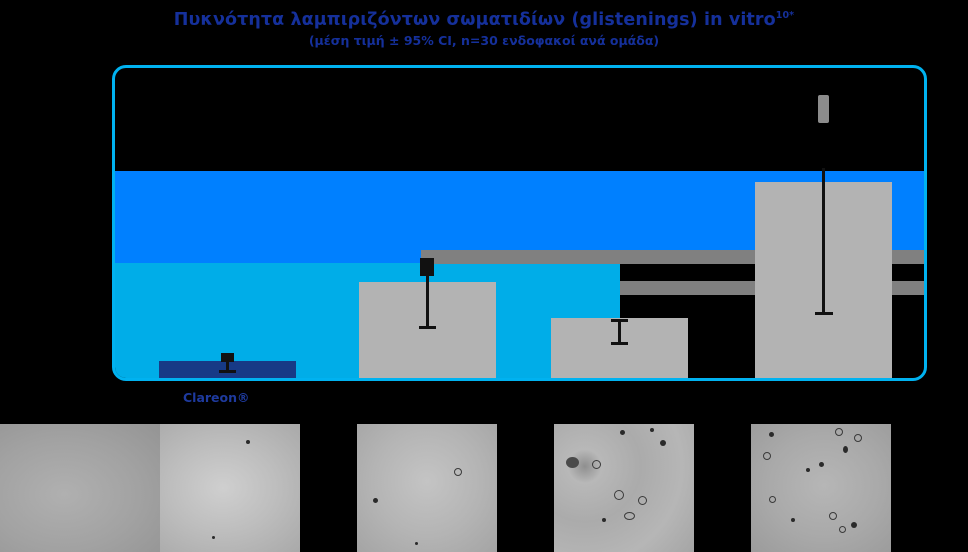  Describe the element at coordinates (619, 332) in the screenshot. I see `error-bar-3-stem` at that location.